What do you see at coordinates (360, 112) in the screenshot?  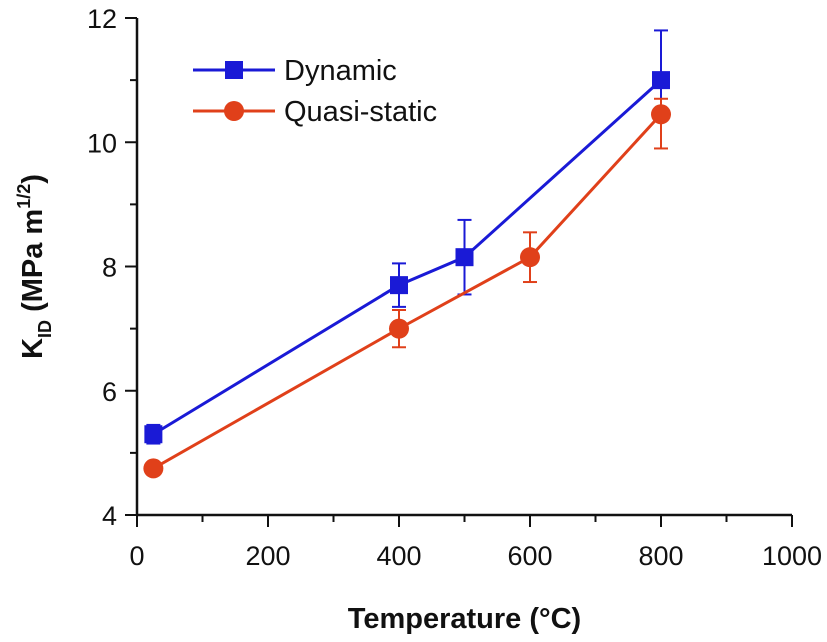 I see `legend-label: Quasi-static` at bounding box center [360, 112].